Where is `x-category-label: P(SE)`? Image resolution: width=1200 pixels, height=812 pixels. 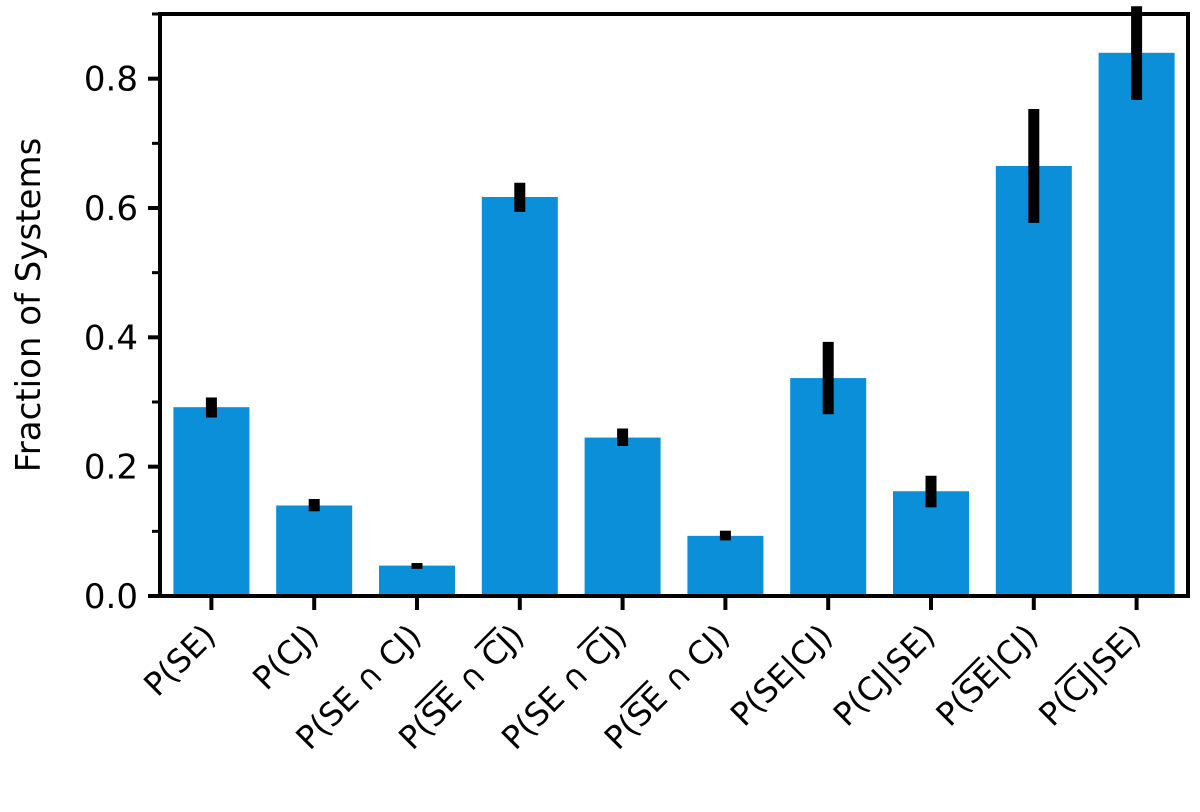 x-category-label: P(SE) is located at coordinates (179, 660).